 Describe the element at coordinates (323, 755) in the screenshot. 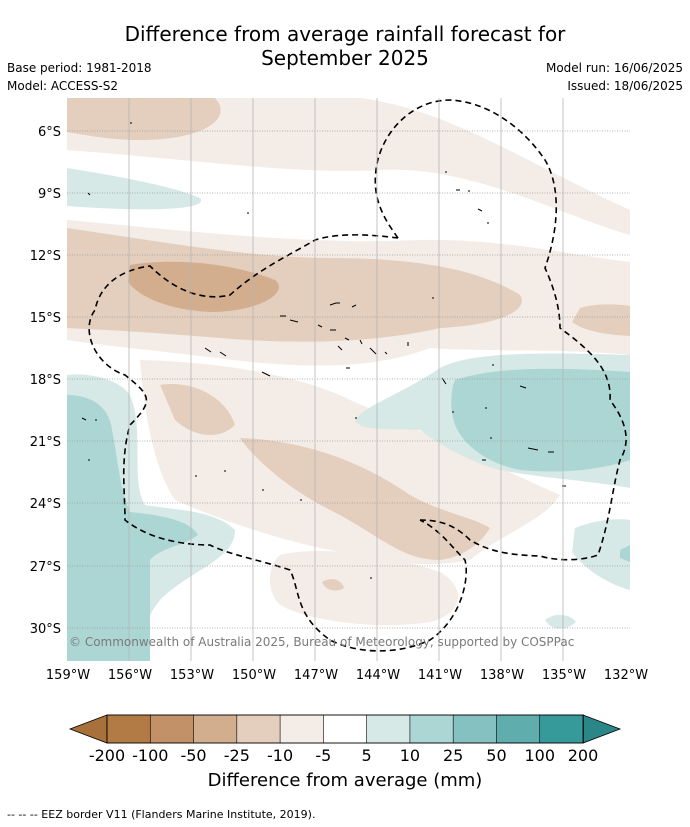

I see `colorbar-tick-label: -5` at that location.